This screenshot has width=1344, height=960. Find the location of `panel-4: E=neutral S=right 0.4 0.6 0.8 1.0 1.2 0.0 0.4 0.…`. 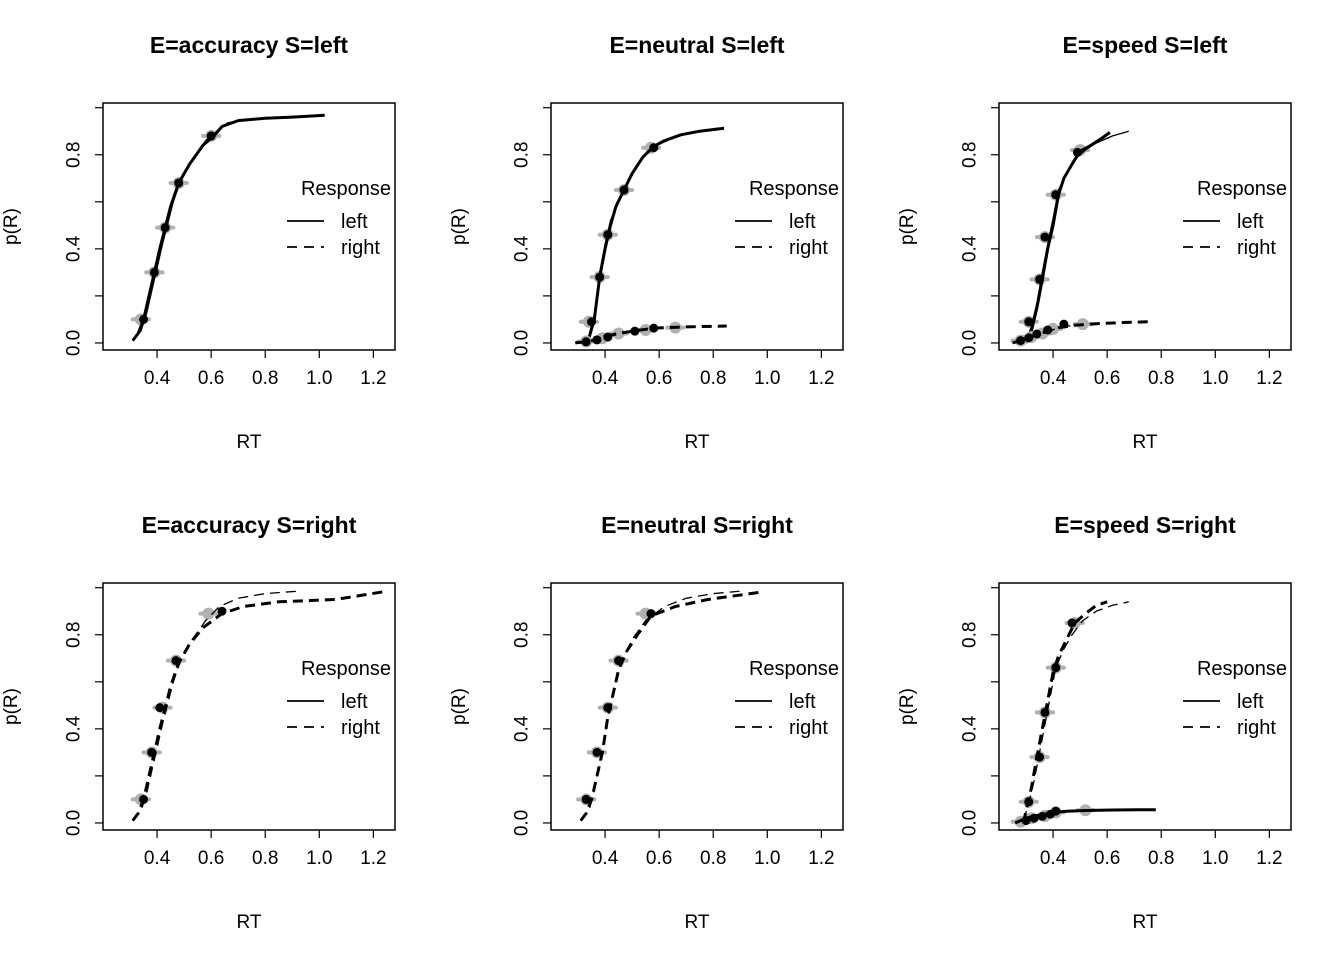

panel-4: E=neutral S=right 0.4 0.6 0.8 1.0 1.2 0.0 0.4 0.… is located at coordinates (646, 722).